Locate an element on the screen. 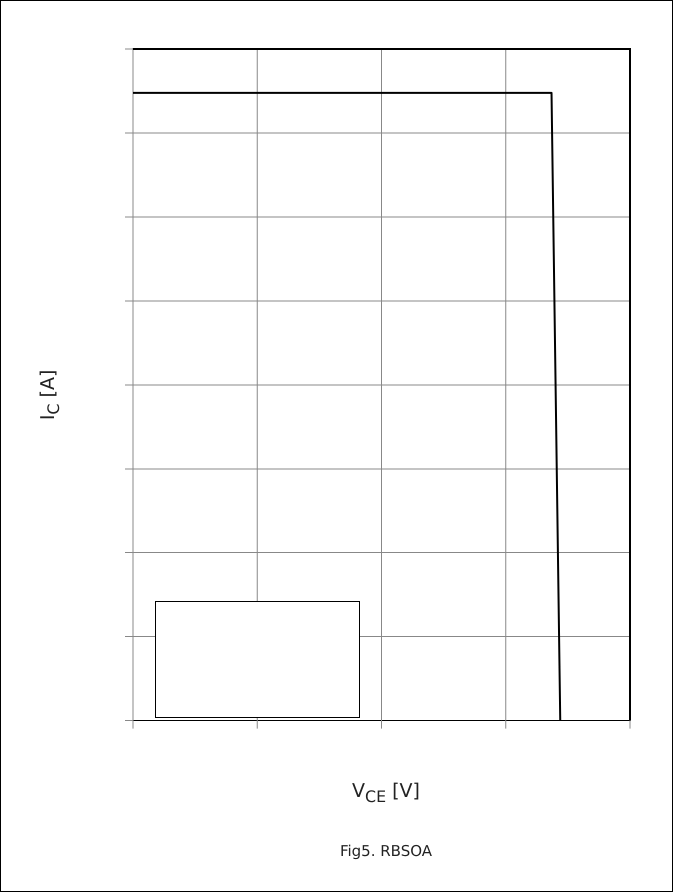 The height and width of the screenshot is (892, 673). x-axis-title: V$_{CE}$ [V] is located at coordinates (386, 793).